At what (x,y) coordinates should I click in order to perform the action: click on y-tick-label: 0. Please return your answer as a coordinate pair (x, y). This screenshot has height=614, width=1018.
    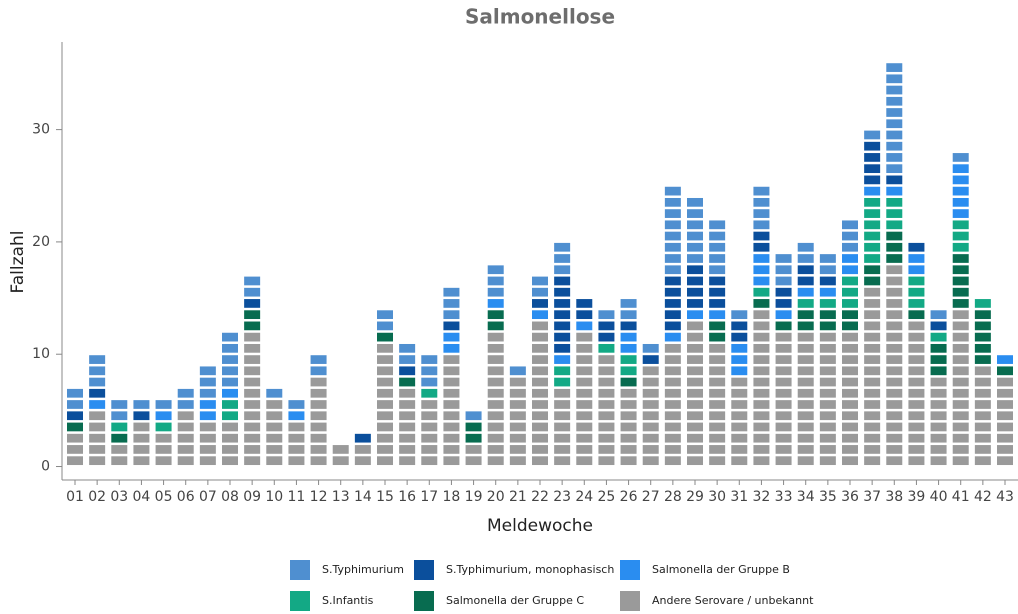
    Looking at the image, I should click on (45, 467).